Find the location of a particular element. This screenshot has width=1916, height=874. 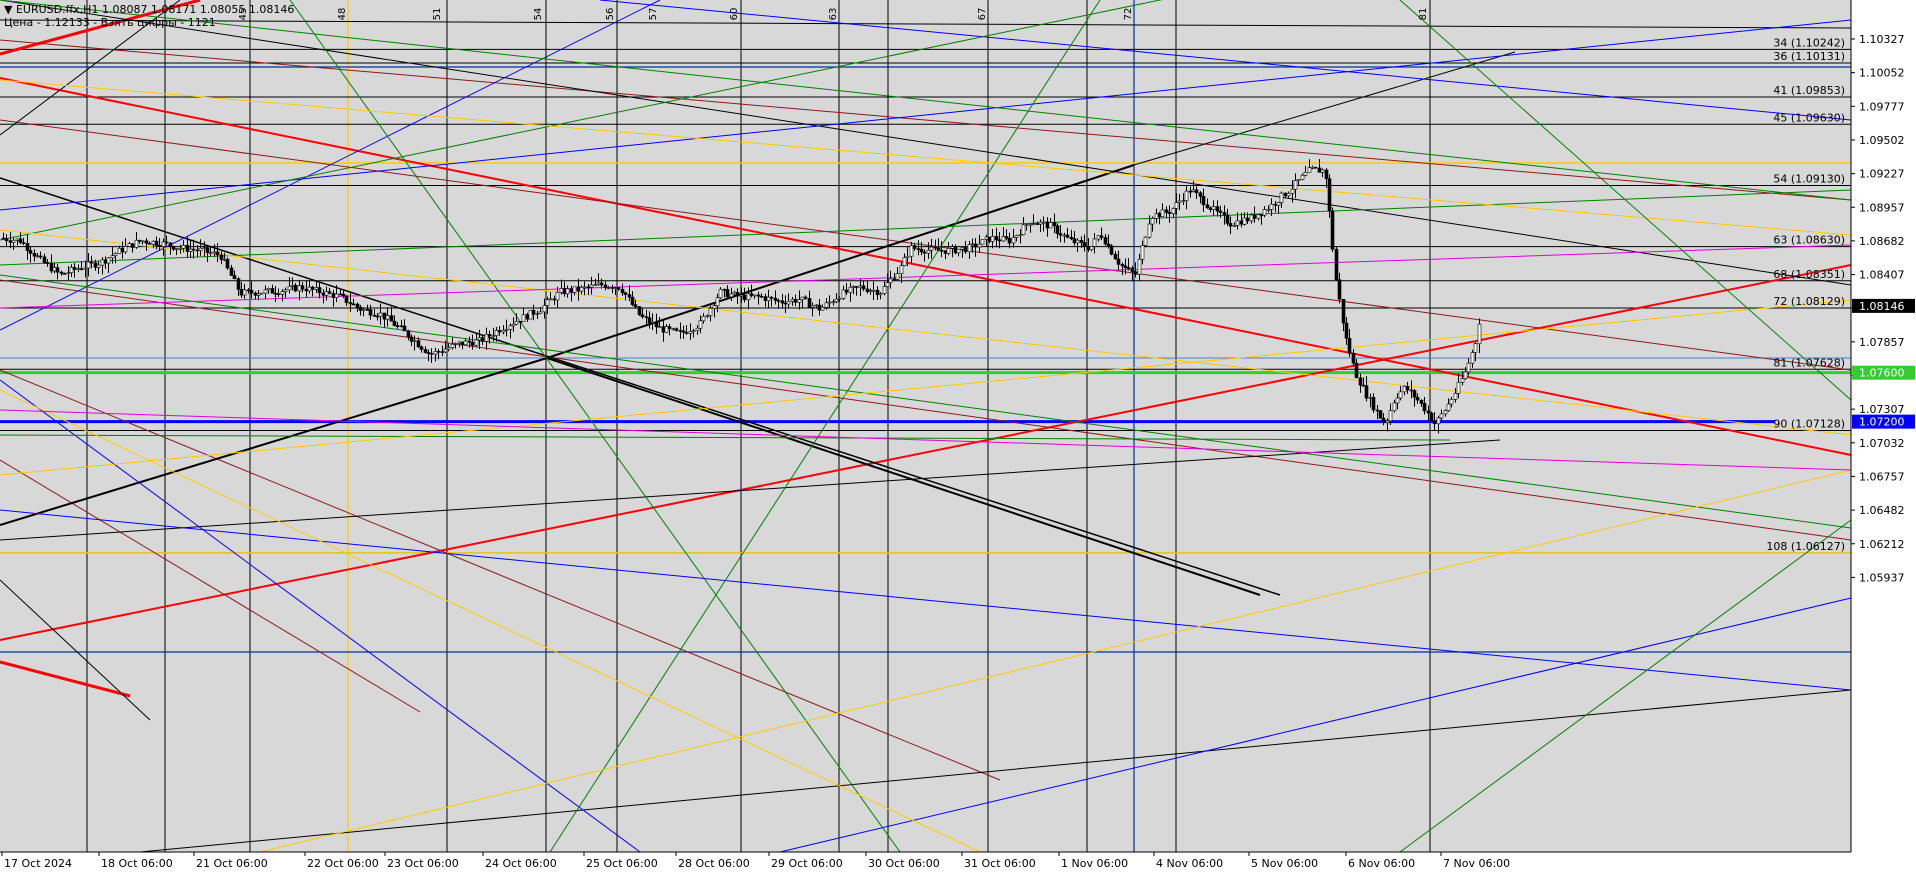

time-label-5: 24 Oct 06:00 is located at coordinates (521, 863).